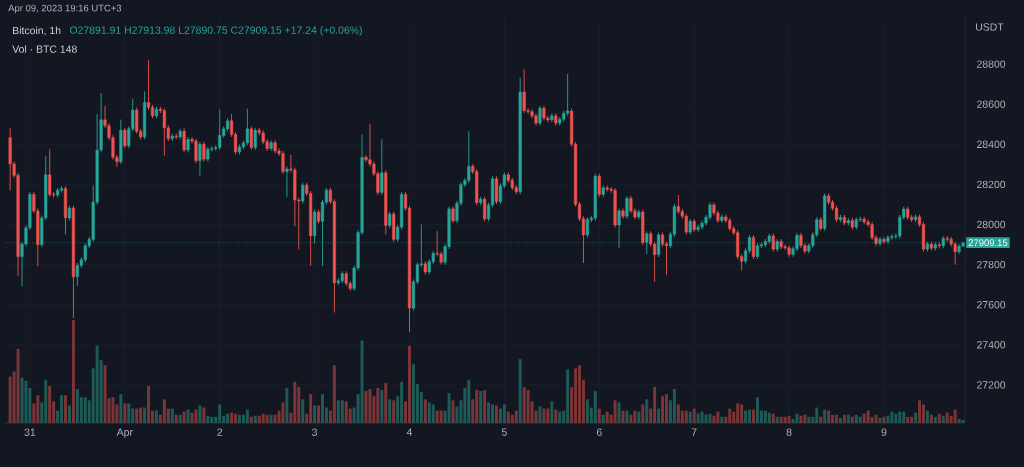 The width and height of the screenshot is (1024, 467). Describe the element at coordinates (991, 224) in the screenshot. I see `y-tick-label: 28000` at that location.